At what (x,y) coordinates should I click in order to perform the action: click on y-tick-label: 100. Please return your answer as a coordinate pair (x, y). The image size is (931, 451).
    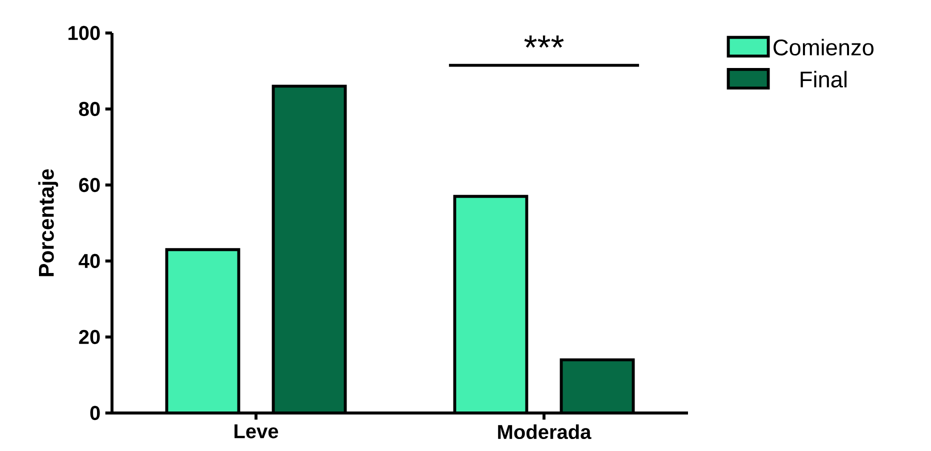
    Looking at the image, I should click on (84, 33).